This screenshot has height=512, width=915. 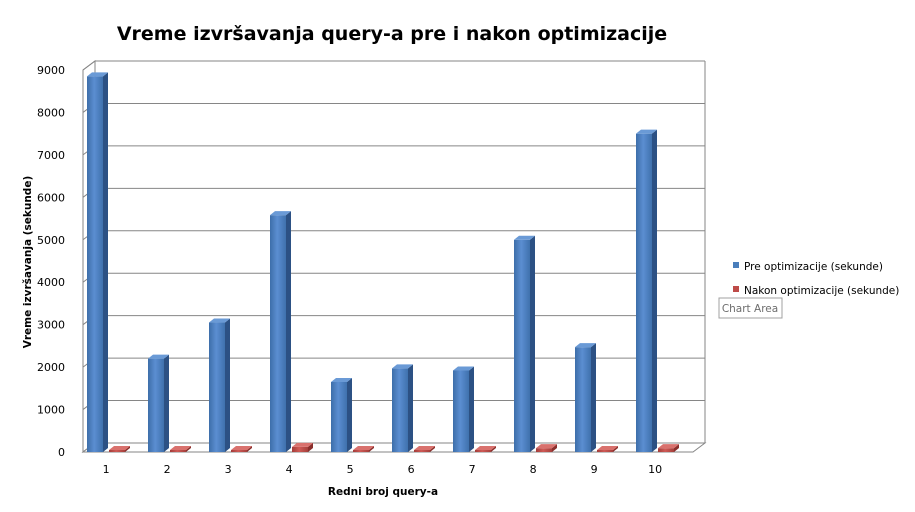 I want to click on y-tick-label: 7000, so click(x=51, y=155).